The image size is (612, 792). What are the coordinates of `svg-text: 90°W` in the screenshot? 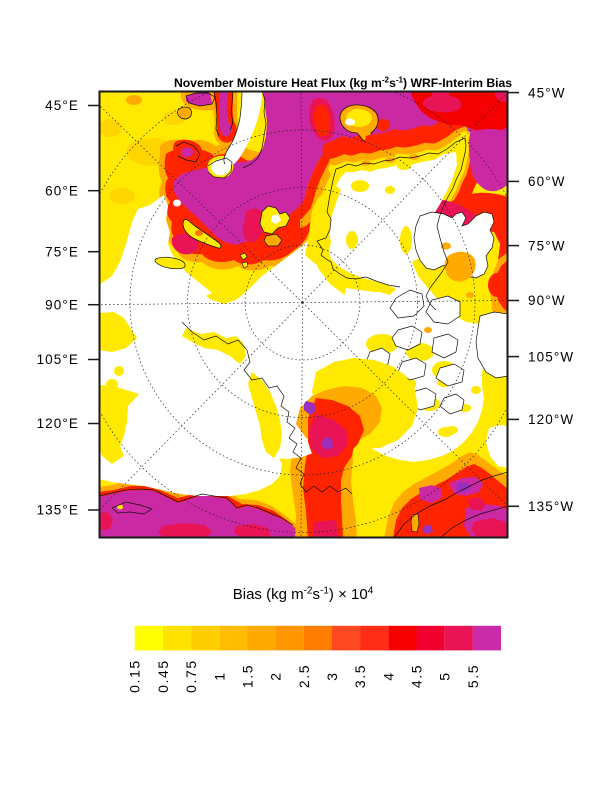 It's located at (547, 300).